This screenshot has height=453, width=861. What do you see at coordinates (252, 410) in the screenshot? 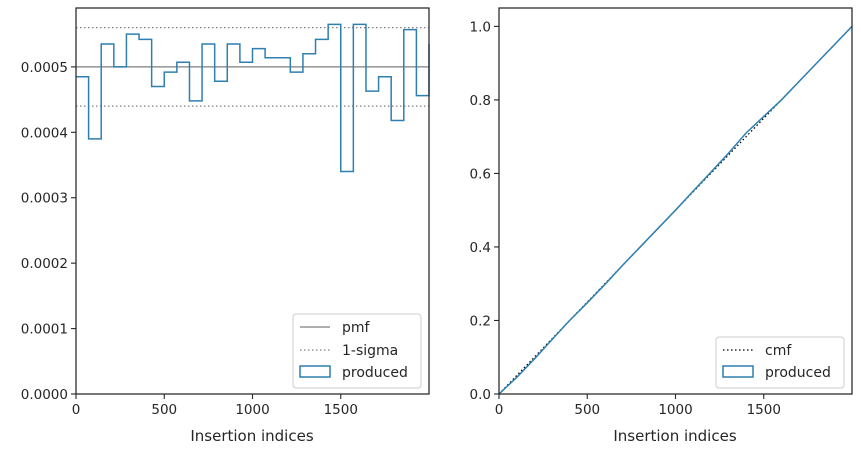
I see `left-x-tick-label: 1000` at bounding box center [252, 410].